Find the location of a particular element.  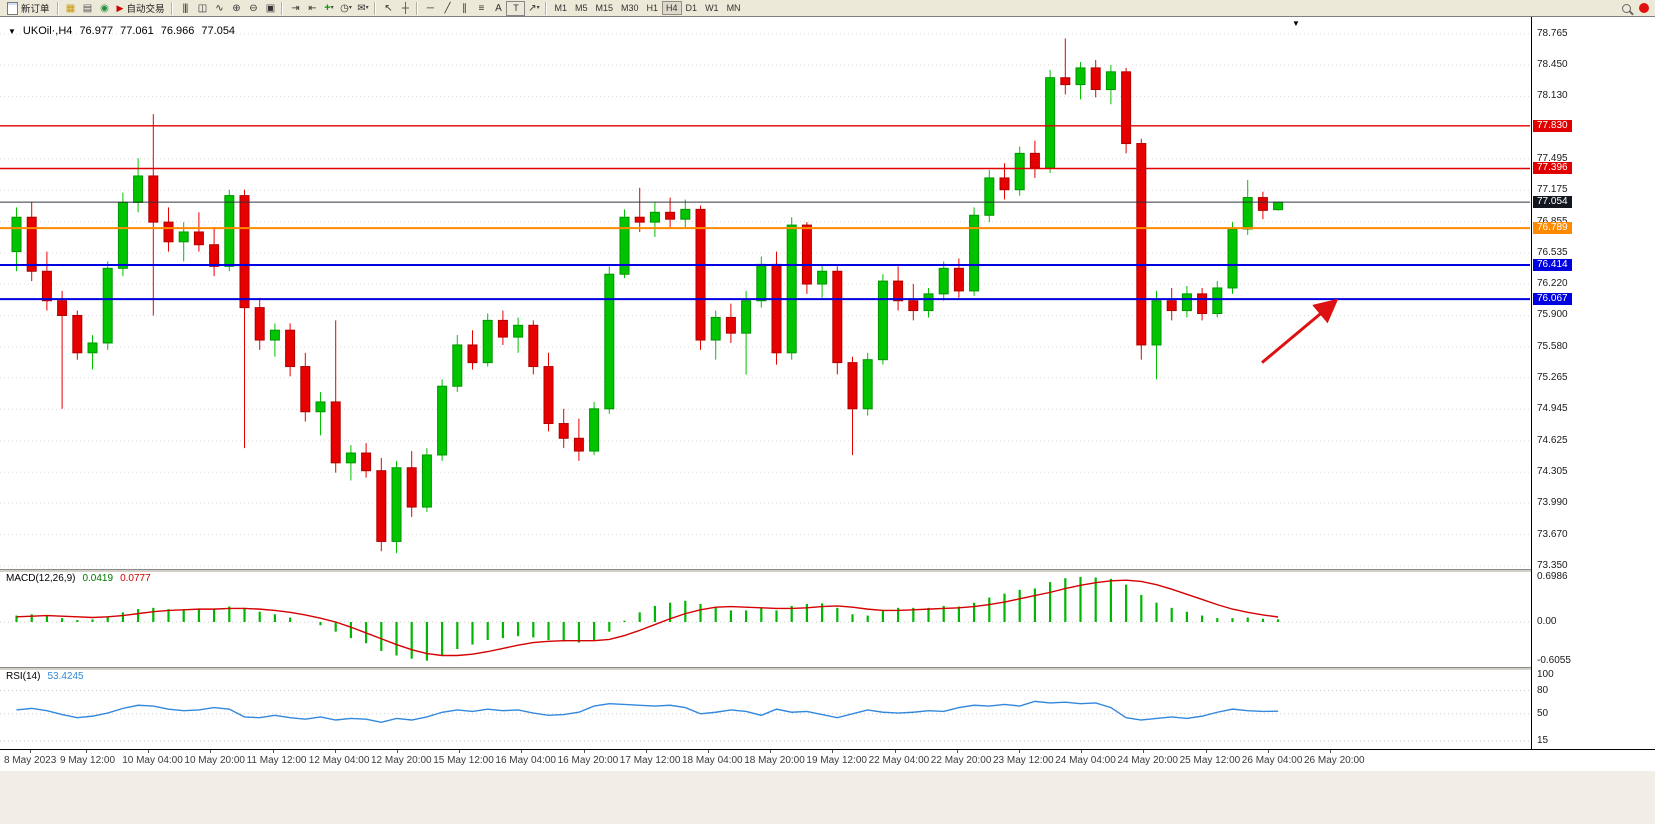

zoom-out-icon: ⊖ is located at coordinates (253, 8).